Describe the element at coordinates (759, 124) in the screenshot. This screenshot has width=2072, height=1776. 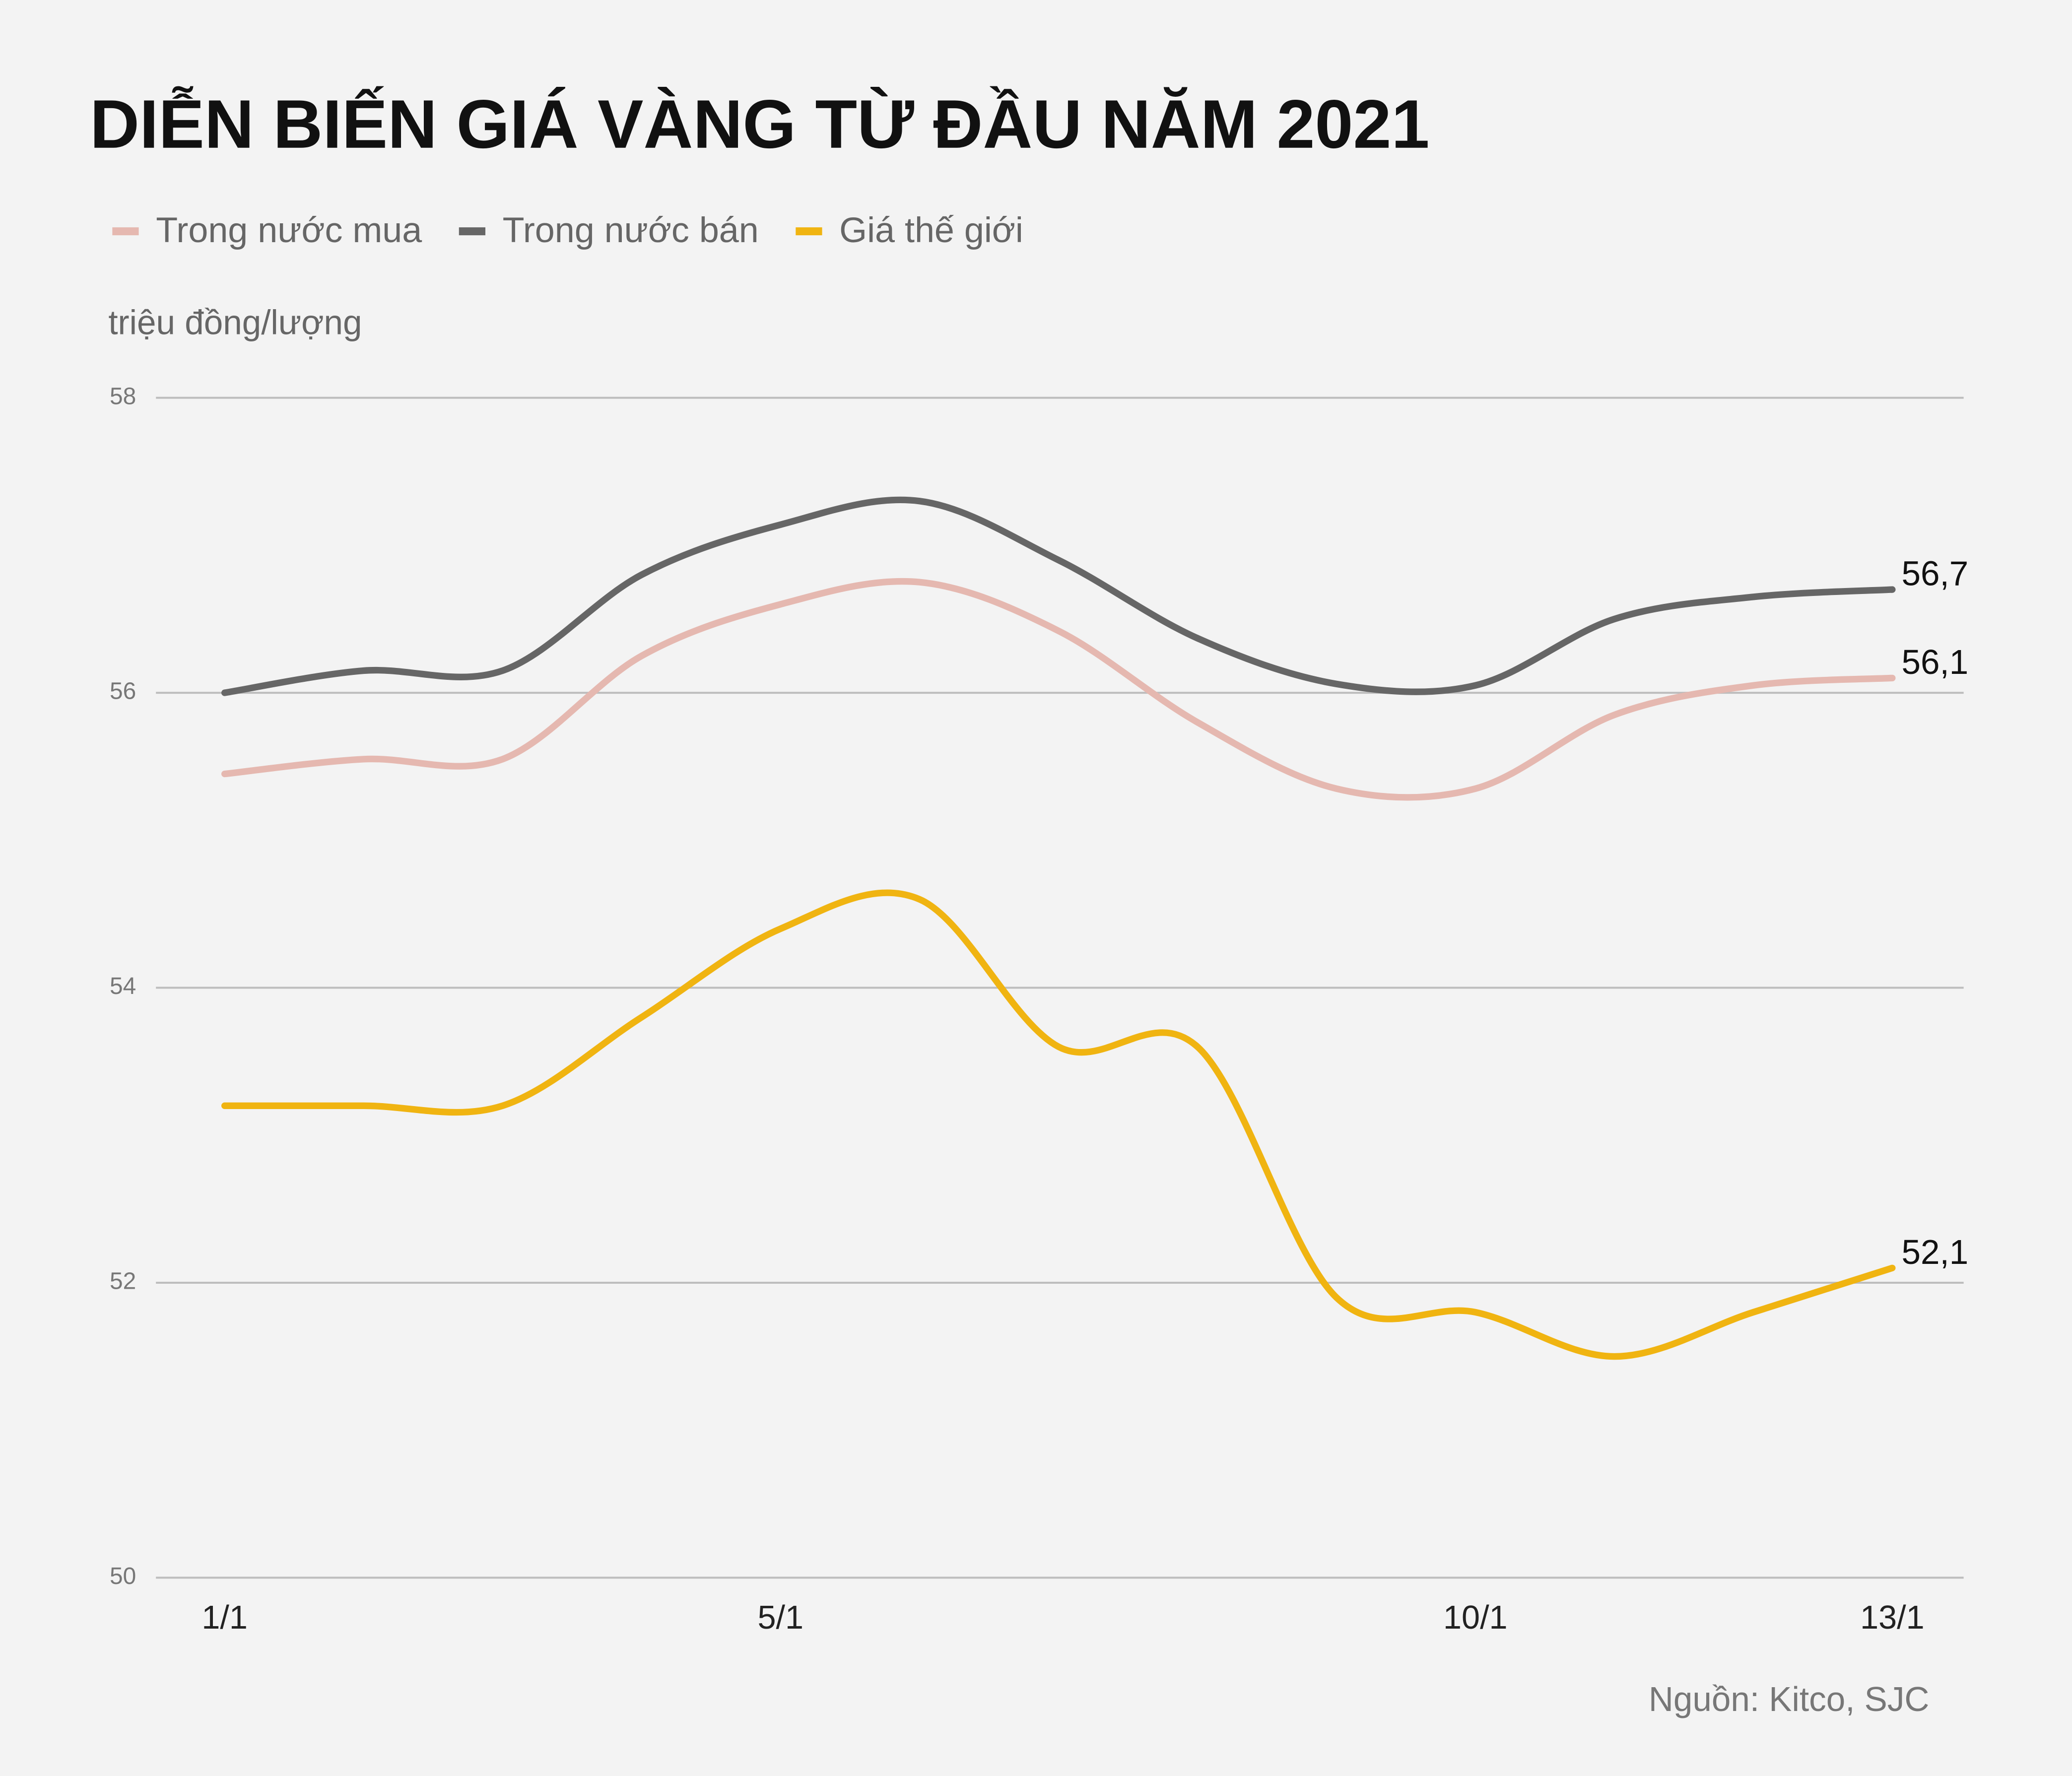
I see `chart-title: DIỄN BIẾN GIÁ VÀNG TỪ ĐẦU NĂM 2021` at that location.